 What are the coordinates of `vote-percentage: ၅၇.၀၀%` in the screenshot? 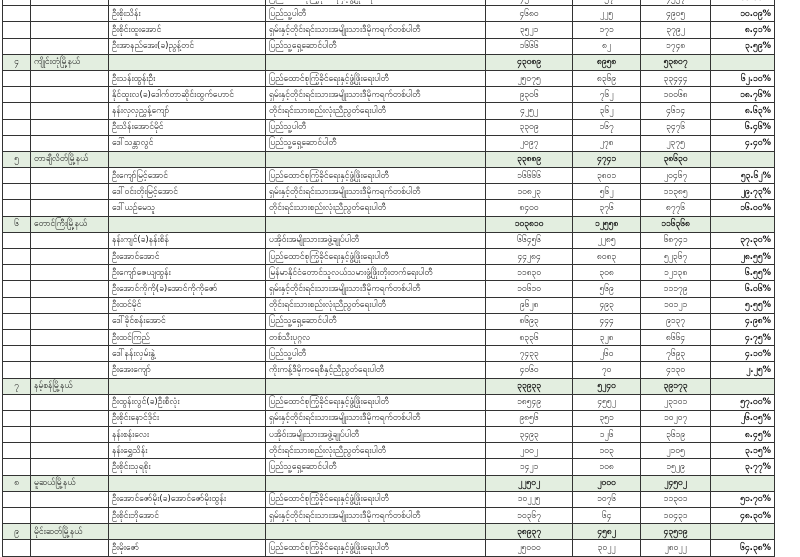 It's located at (742, 402).